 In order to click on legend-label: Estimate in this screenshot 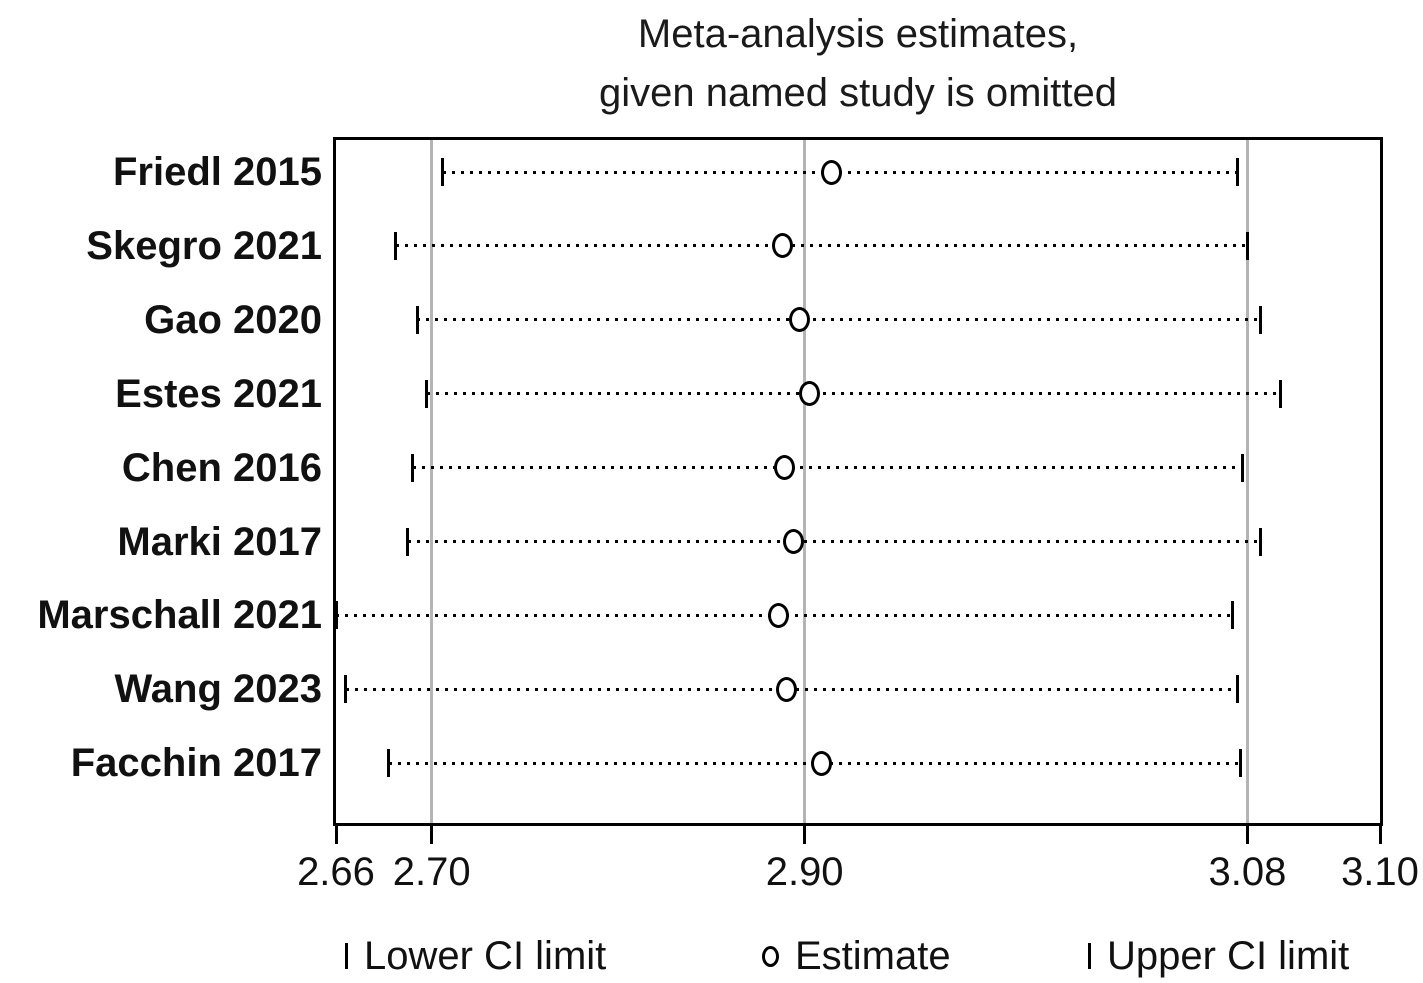, I will do `click(873, 956)`.